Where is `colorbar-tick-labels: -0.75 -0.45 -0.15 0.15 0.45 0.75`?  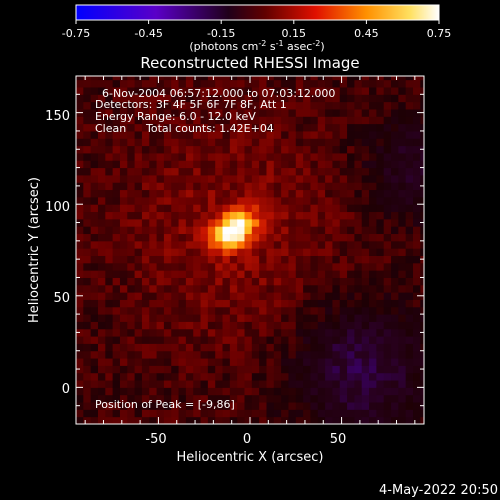 colorbar-tick-labels: -0.75 -0.45 -0.15 0.15 0.45 0.75 is located at coordinates (256, 33).